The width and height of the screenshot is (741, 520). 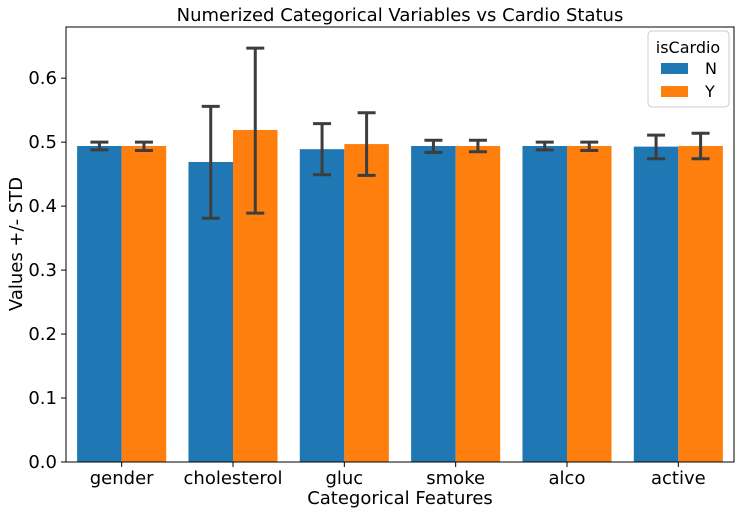 I want to click on legend-label-y: Y, so click(x=709, y=91).